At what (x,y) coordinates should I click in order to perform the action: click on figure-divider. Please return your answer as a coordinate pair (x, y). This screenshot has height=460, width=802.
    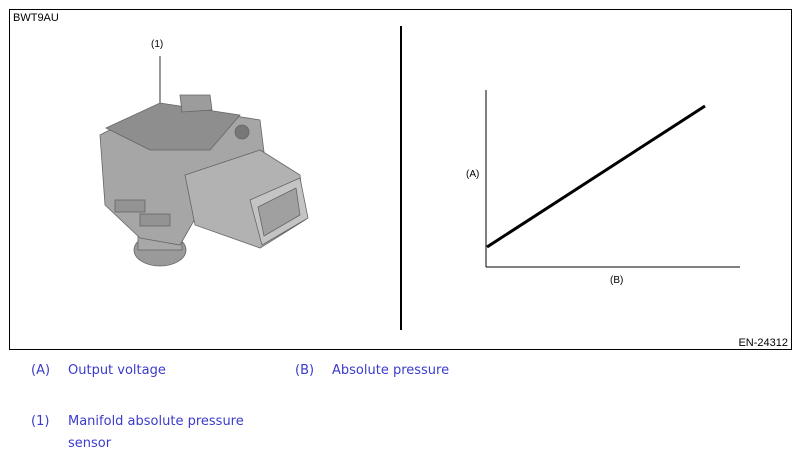
    Looking at the image, I should click on (401, 178).